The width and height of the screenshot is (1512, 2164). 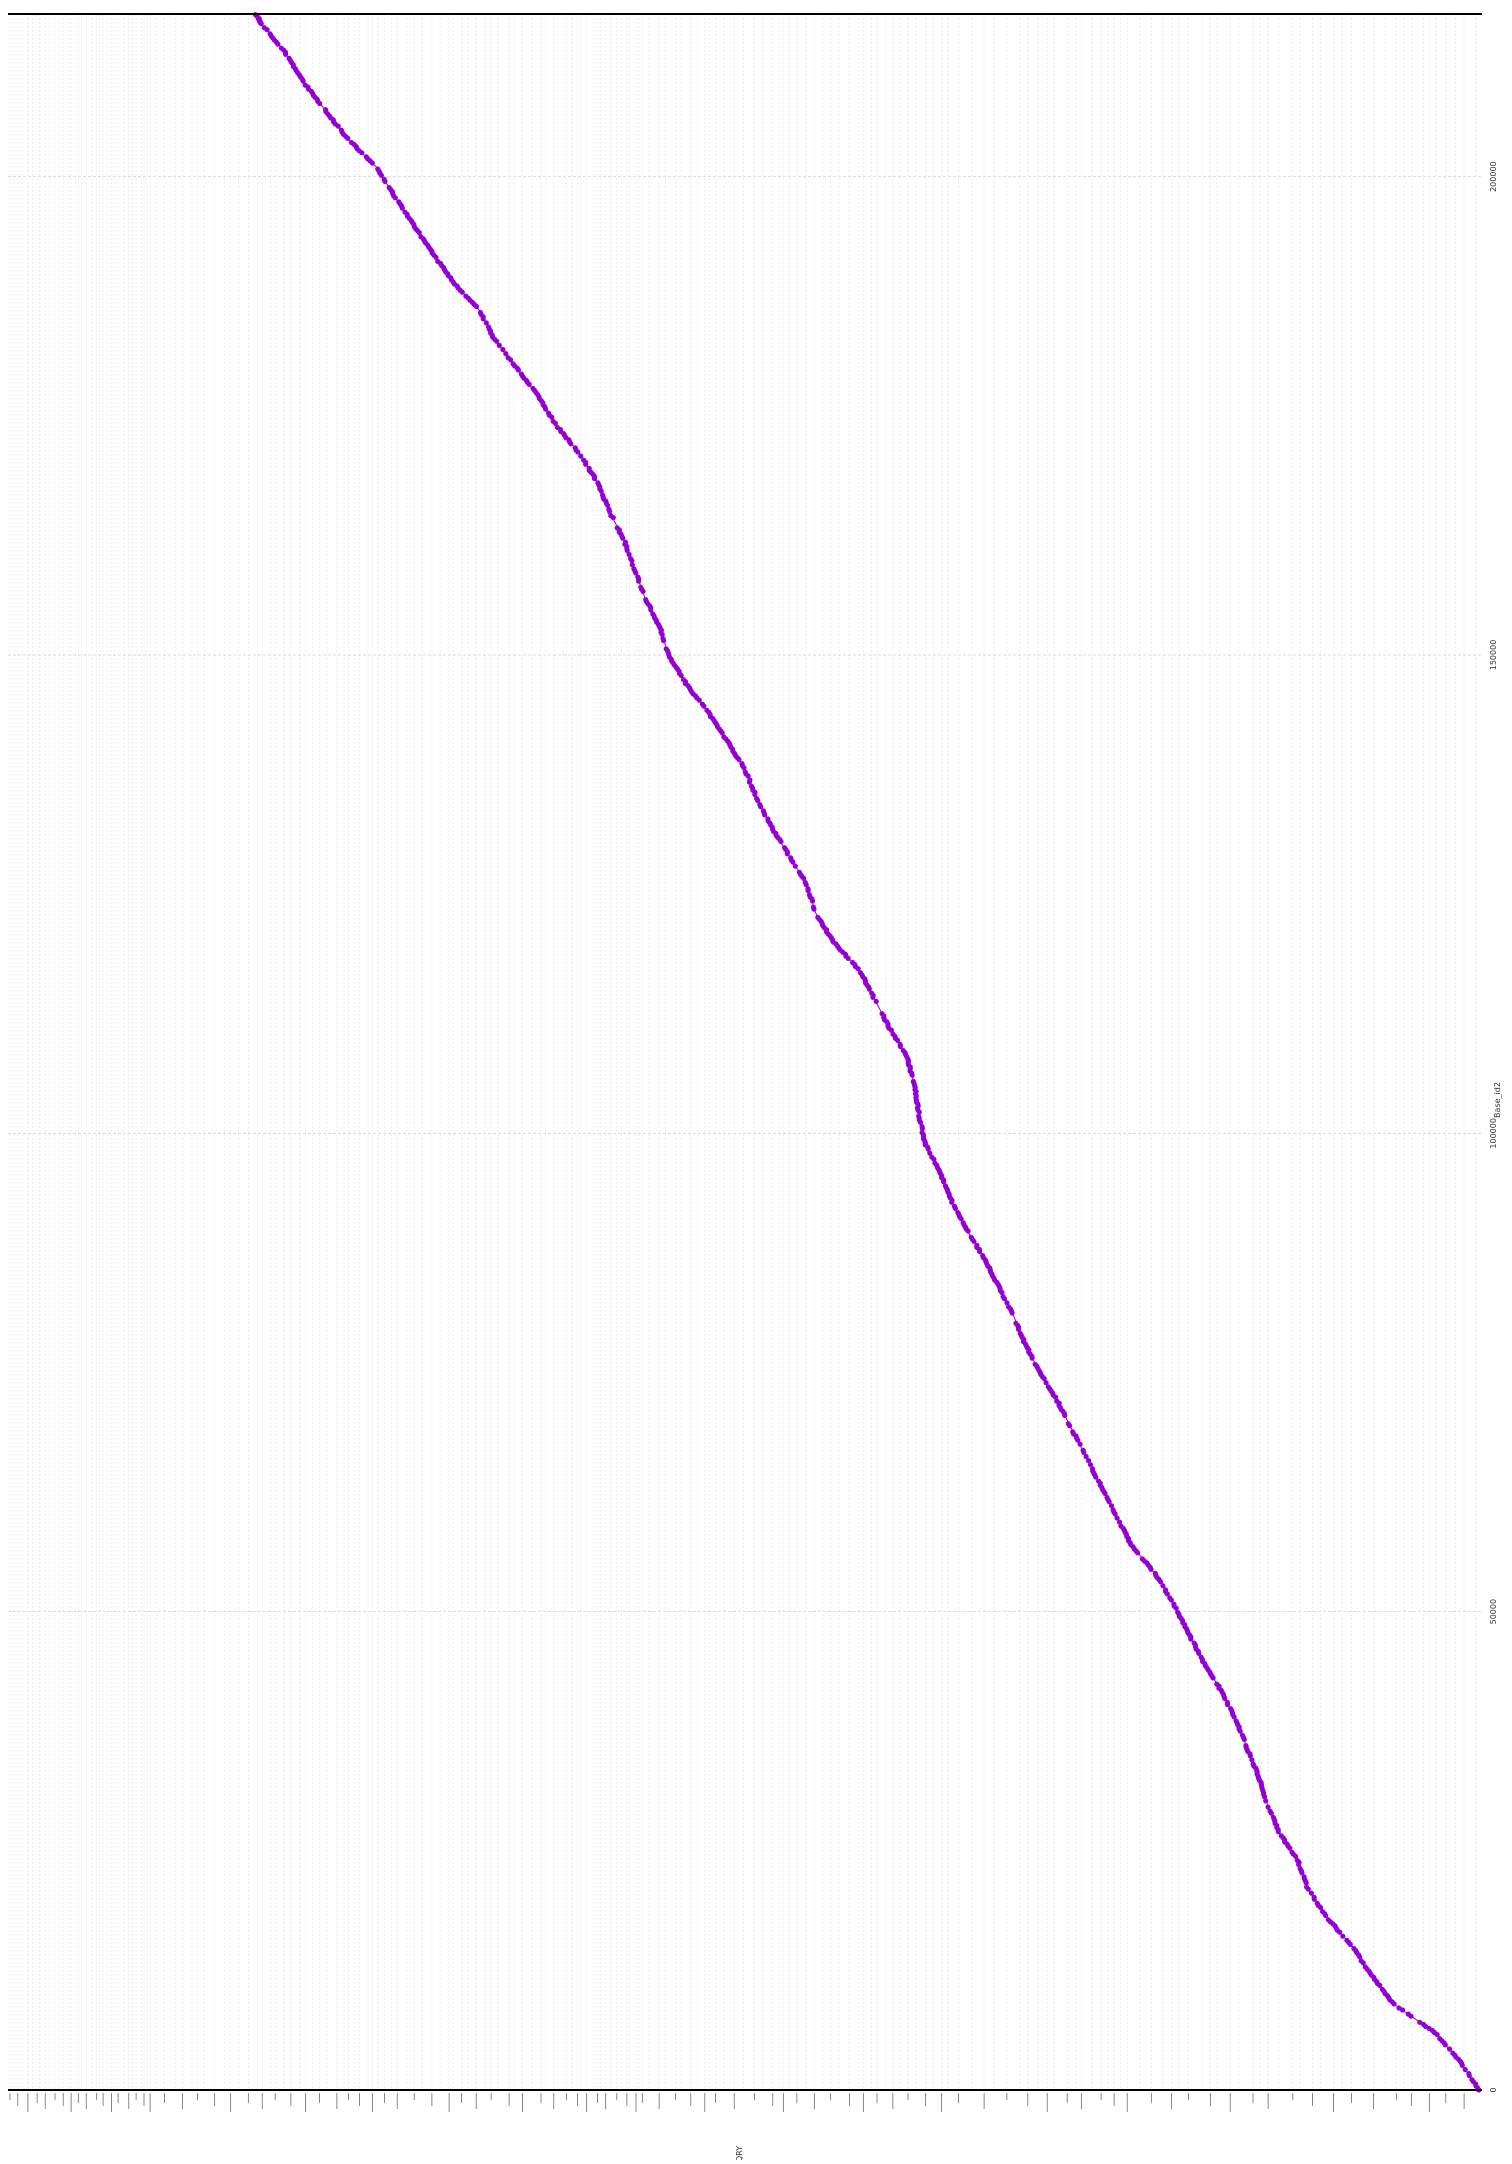 I want to click on tick-labels: 0 50000 100000 150000 200000, so click(x=1493, y=1126).